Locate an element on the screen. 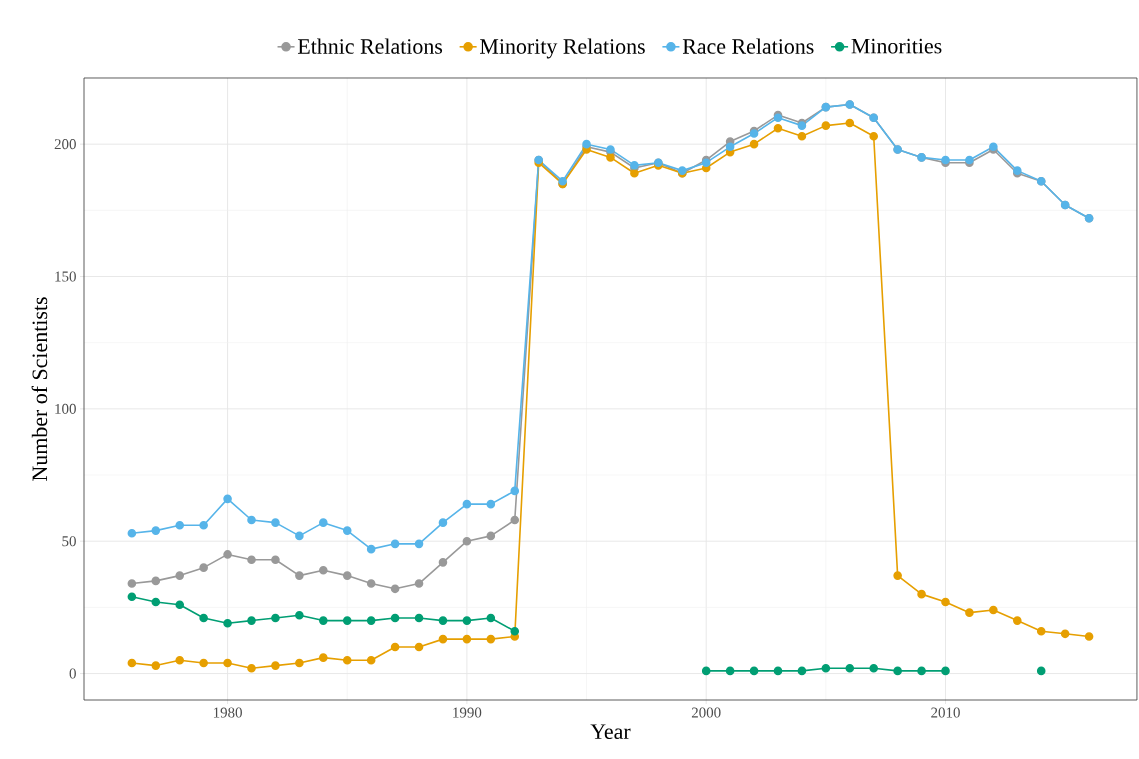 The height and width of the screenshot is (759, 1139). legend-label: Ethnic Relations is located at coordinates (370, 46).